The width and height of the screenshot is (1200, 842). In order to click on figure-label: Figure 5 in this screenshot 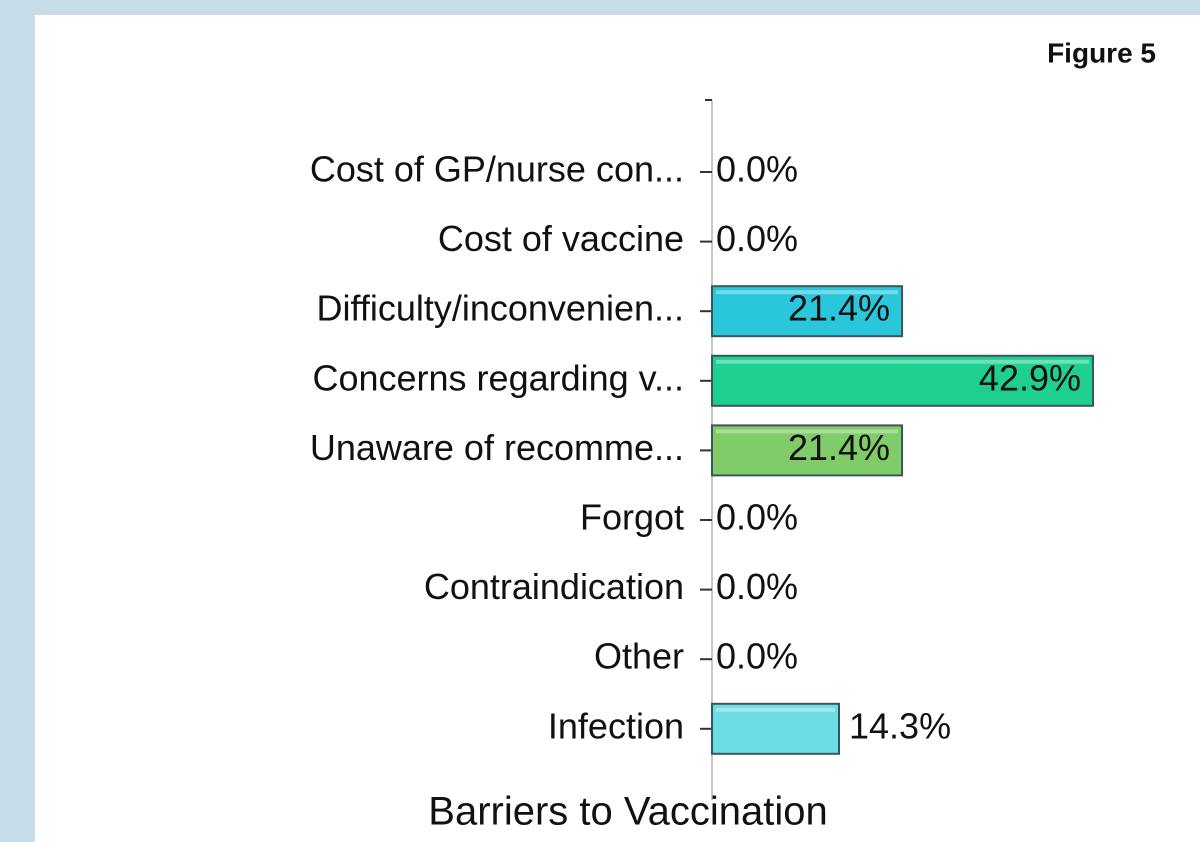, I will do `click(1101, 52)`.